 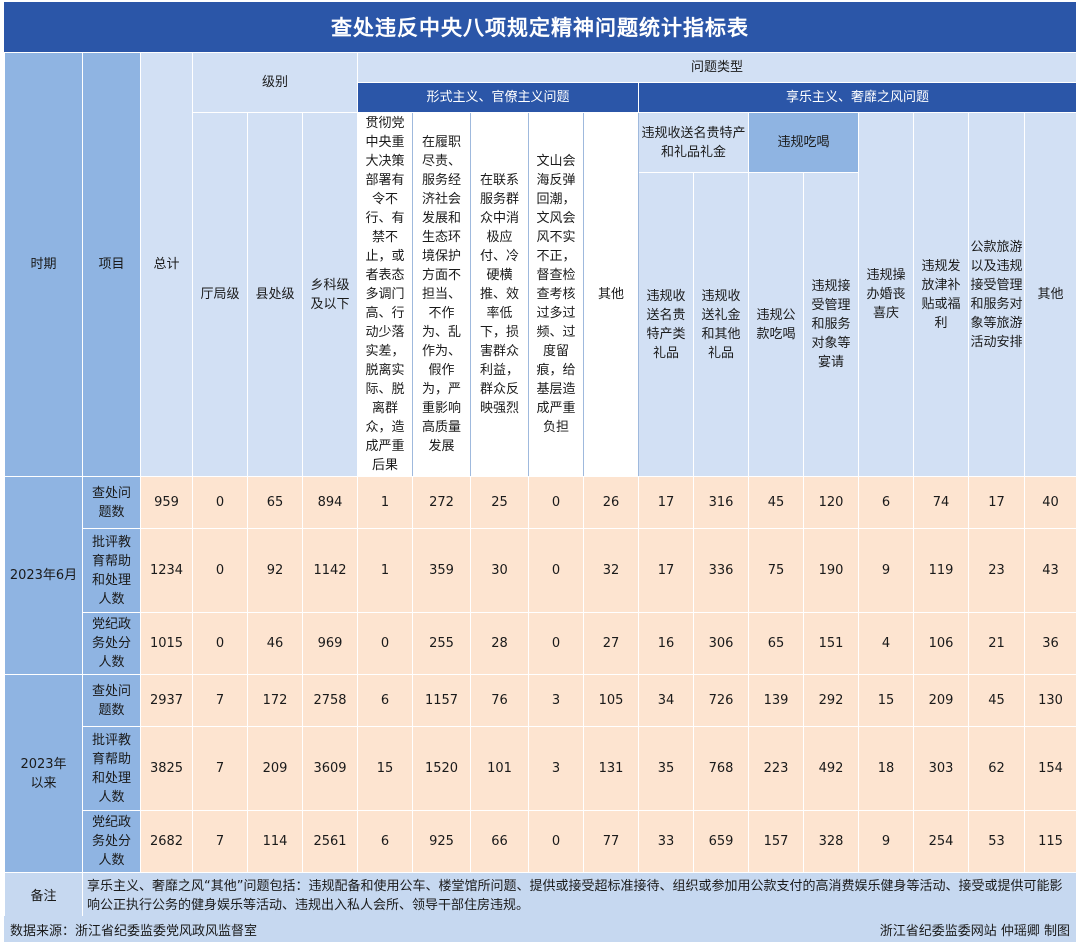 What do you see at coordinates (997, 841) in the screenshot?
I see `table-cell: 53` at bounding box center [997, 841].